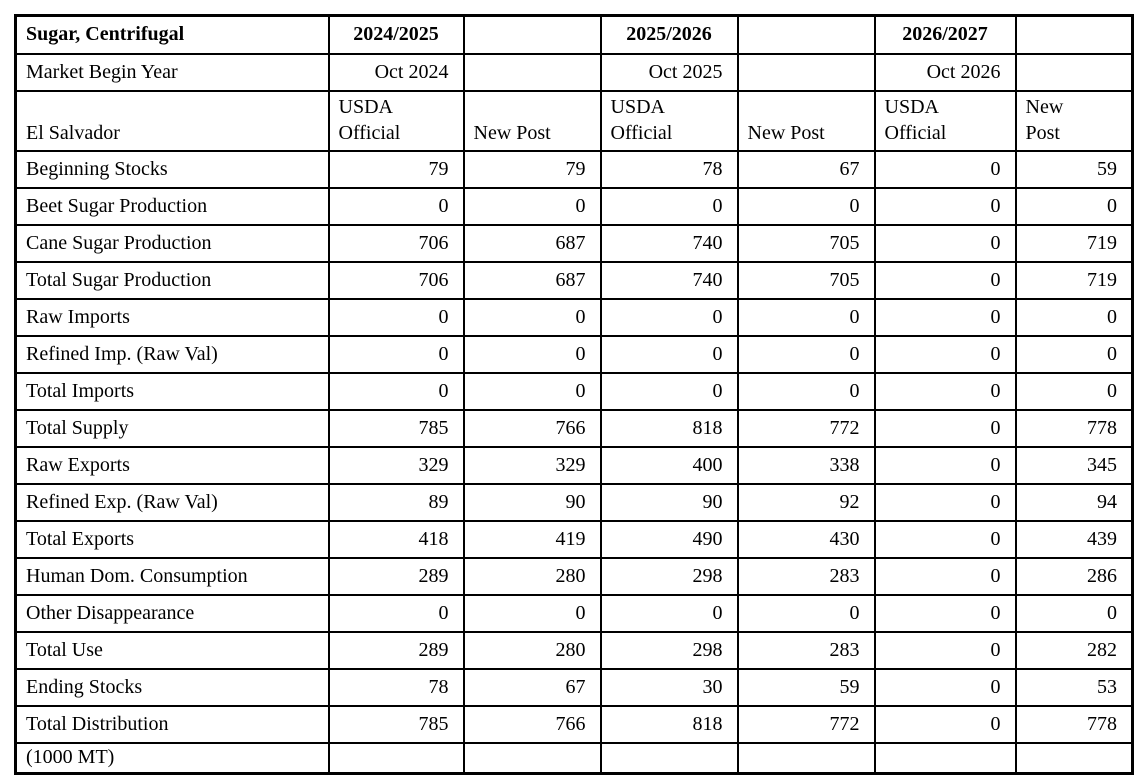 The width and height of the screenshot is (1141, 782). Describe the element at coordinates (172, 613) in the screenshot. I see `row-label: Other Disappearance` at that location.